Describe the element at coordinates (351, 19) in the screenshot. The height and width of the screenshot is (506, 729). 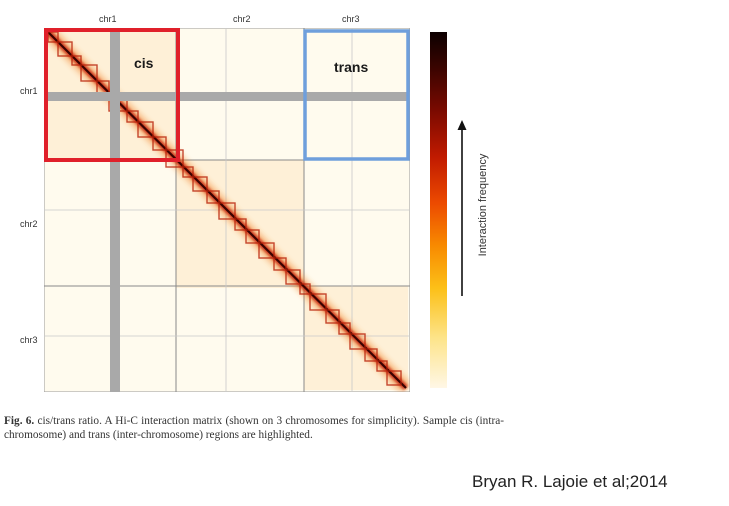
I see `col-label-chr3: chr3` at that location.